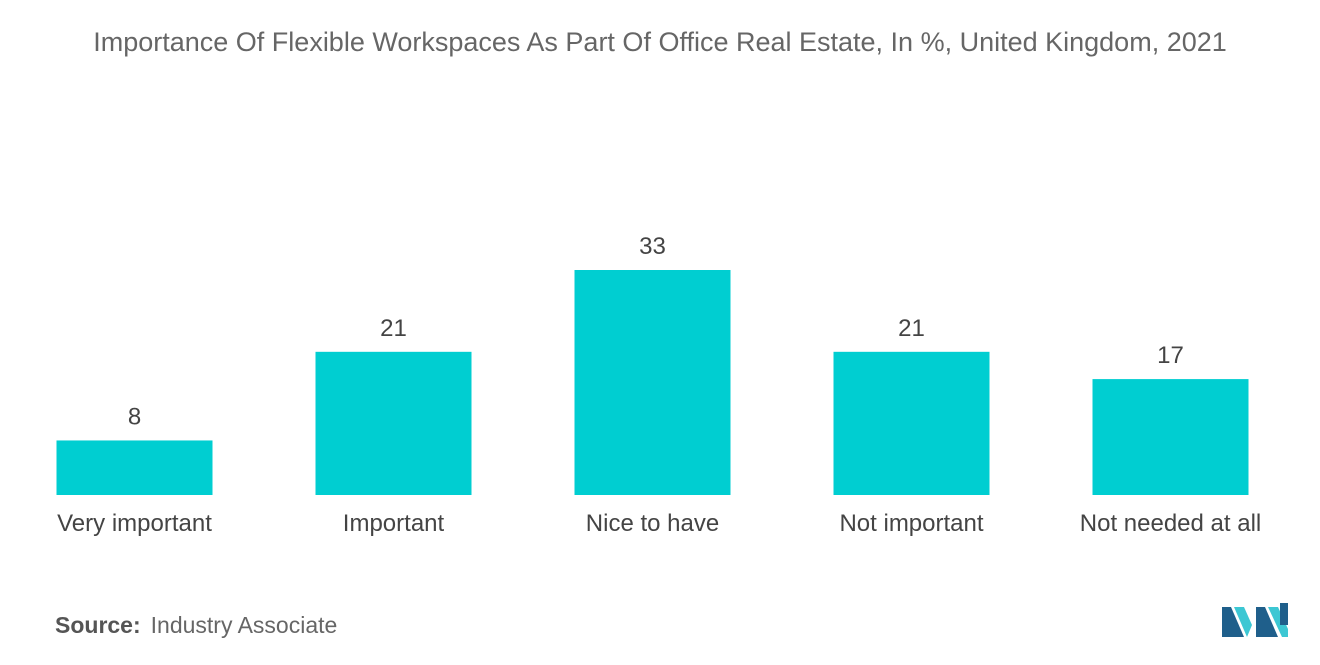  Describe the element at coordinates (134, 416) in the screenshot. I see `value-label-0: 8` at that location.